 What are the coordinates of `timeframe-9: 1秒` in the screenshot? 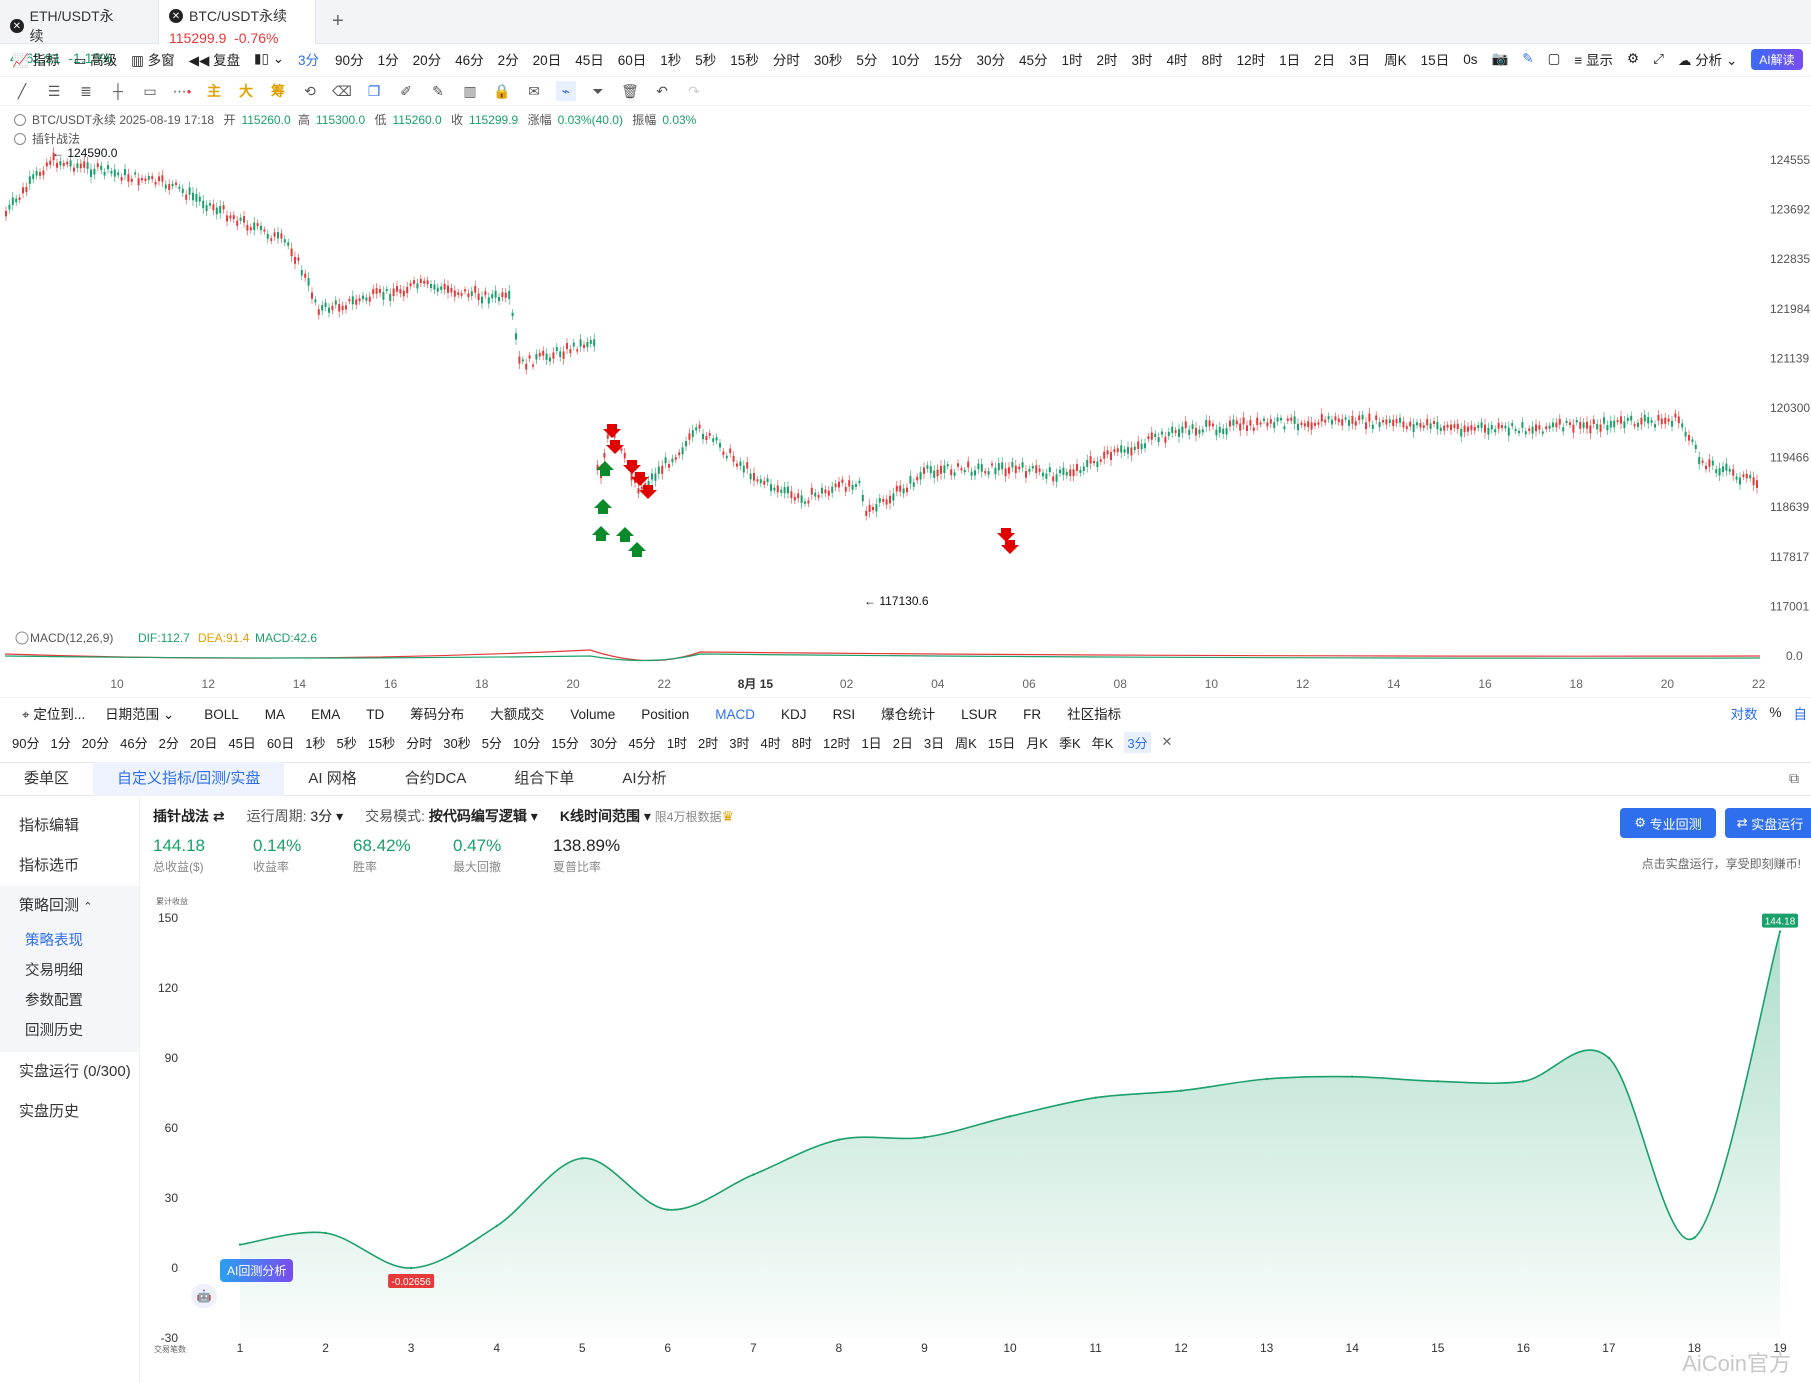 It's located at (671, 60).